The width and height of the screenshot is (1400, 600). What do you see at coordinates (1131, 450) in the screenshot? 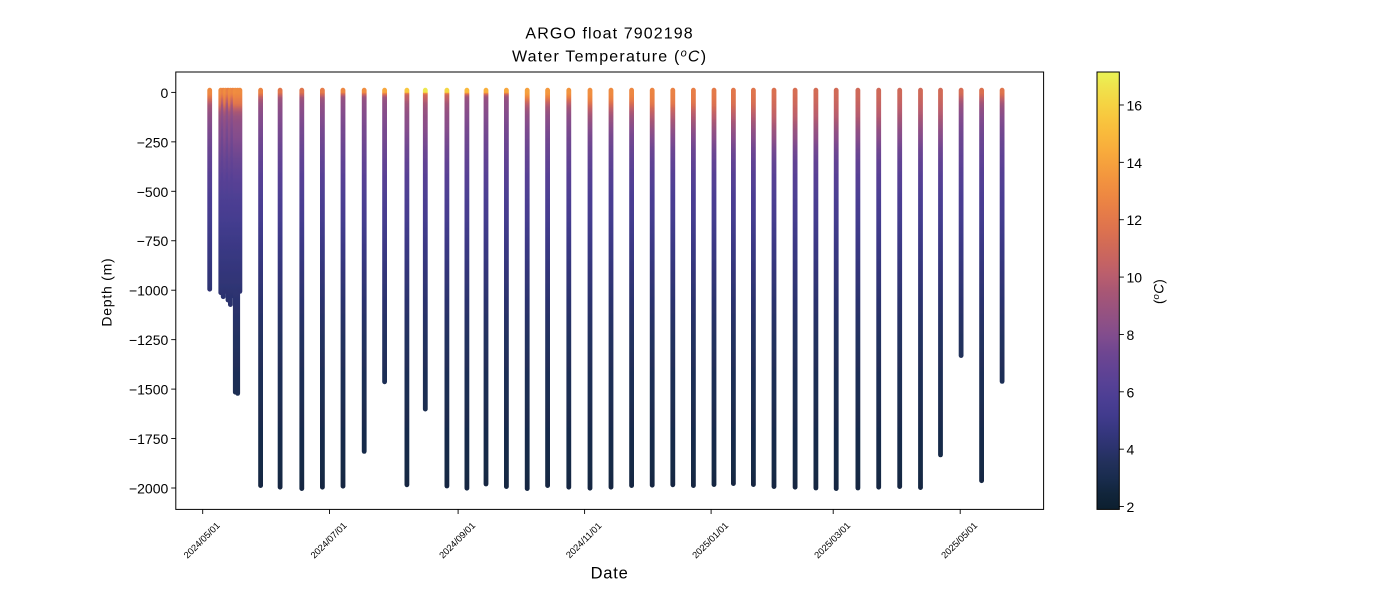
I see `svg-text: 4` at bounding box center [1131, 450].